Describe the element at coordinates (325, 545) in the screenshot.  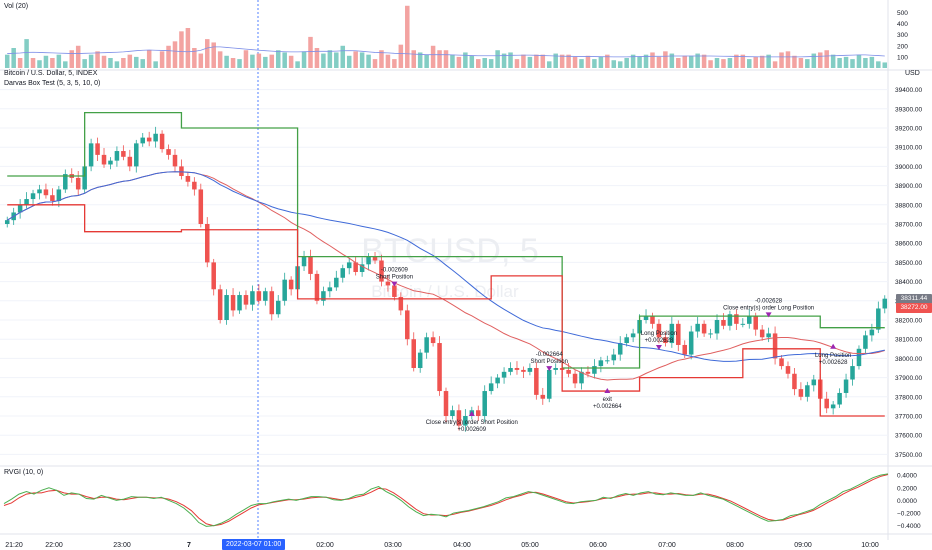
I see `time-tick-label: 02:00` at that location.